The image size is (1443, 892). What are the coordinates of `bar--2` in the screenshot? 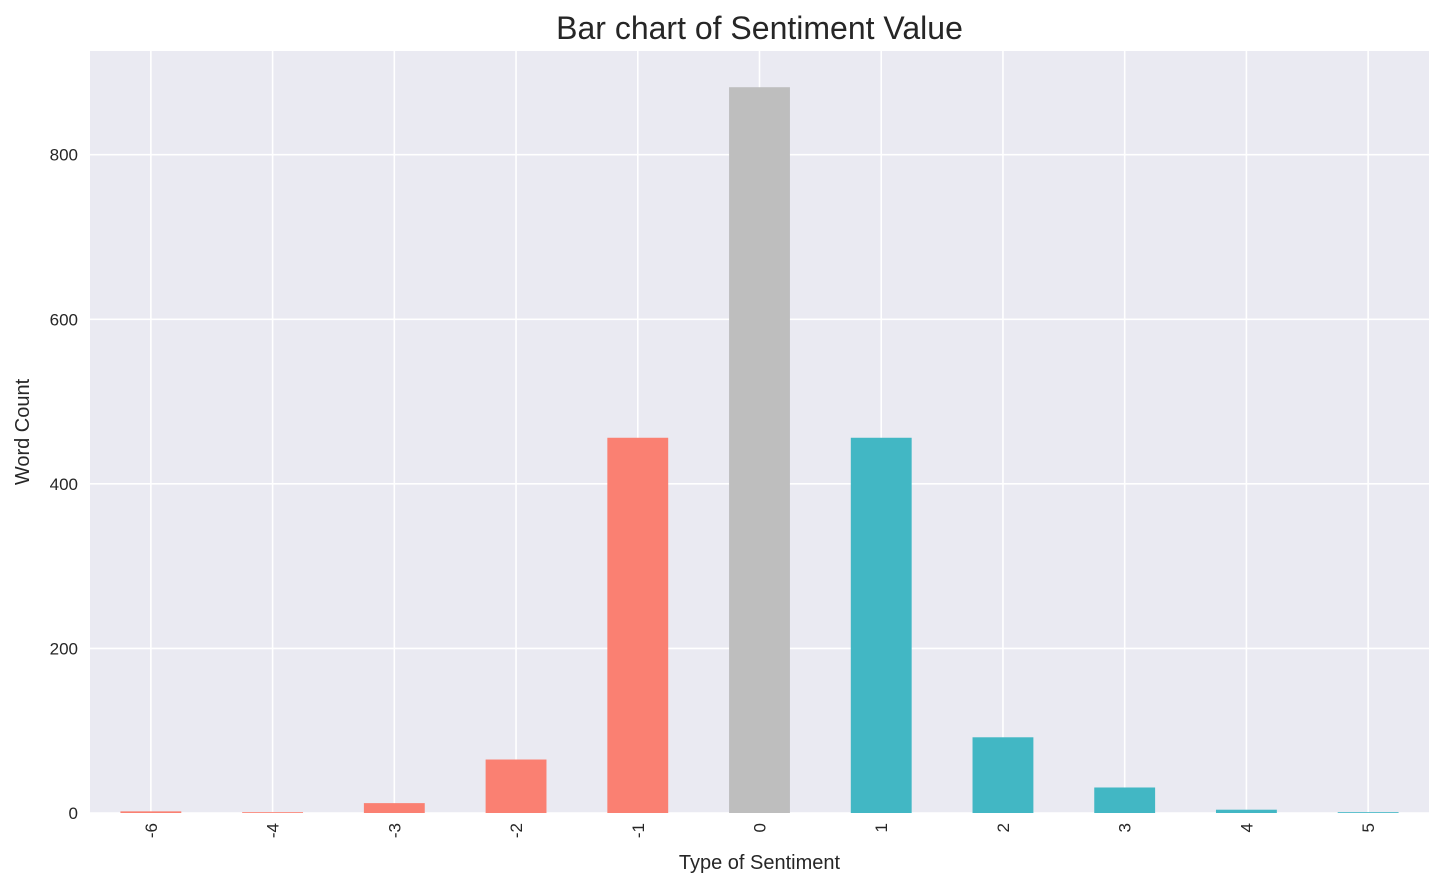 It's located at (516, 786).